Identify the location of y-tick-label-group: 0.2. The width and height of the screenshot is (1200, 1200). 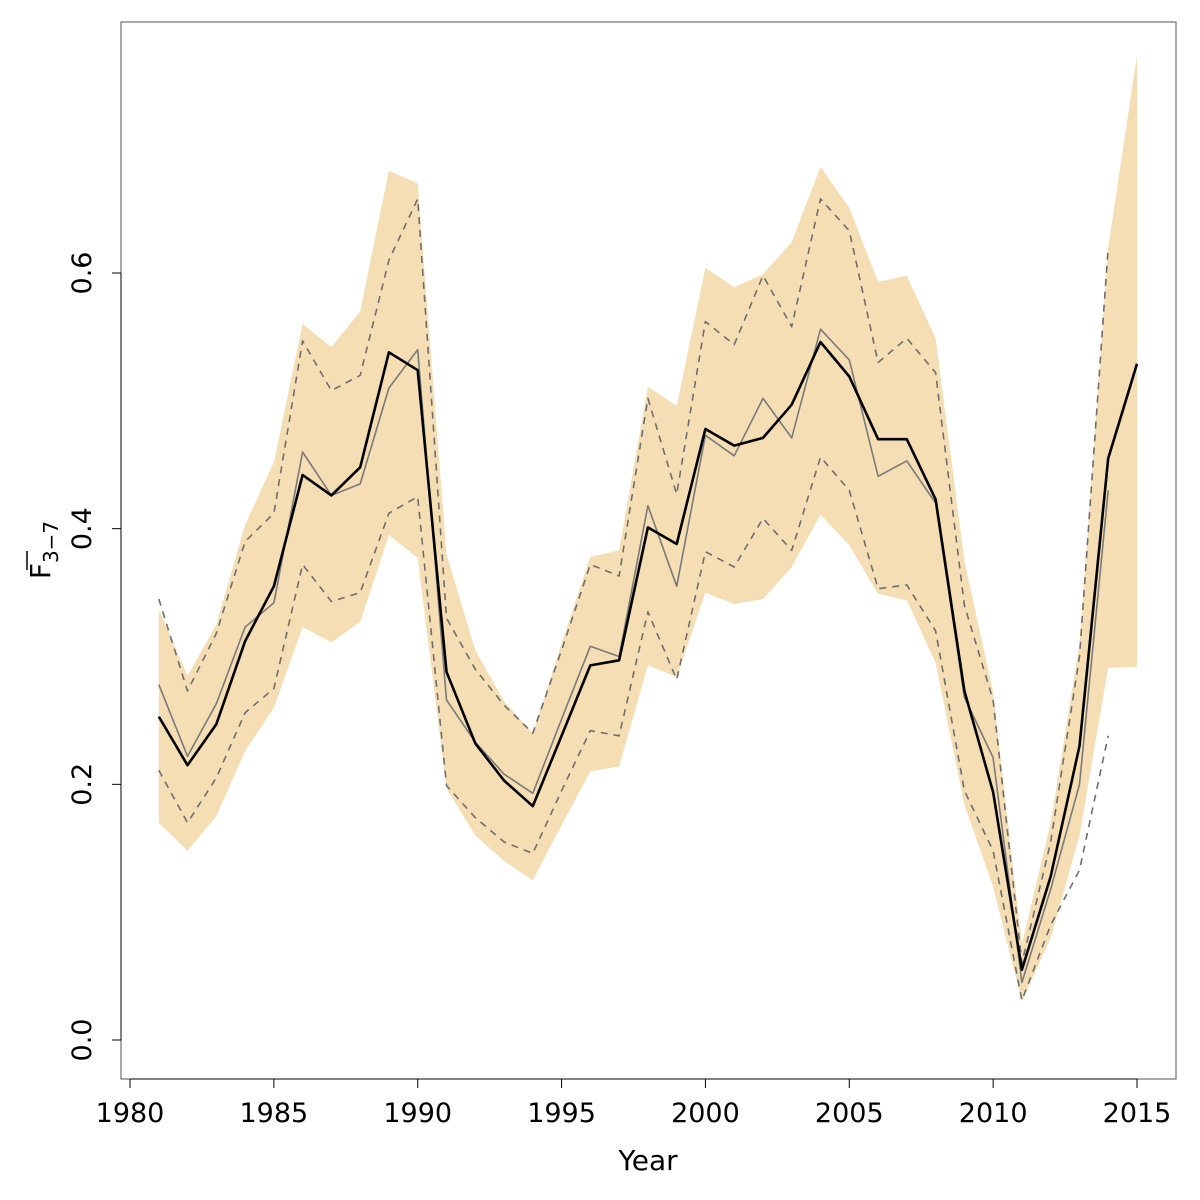
(82, 784).